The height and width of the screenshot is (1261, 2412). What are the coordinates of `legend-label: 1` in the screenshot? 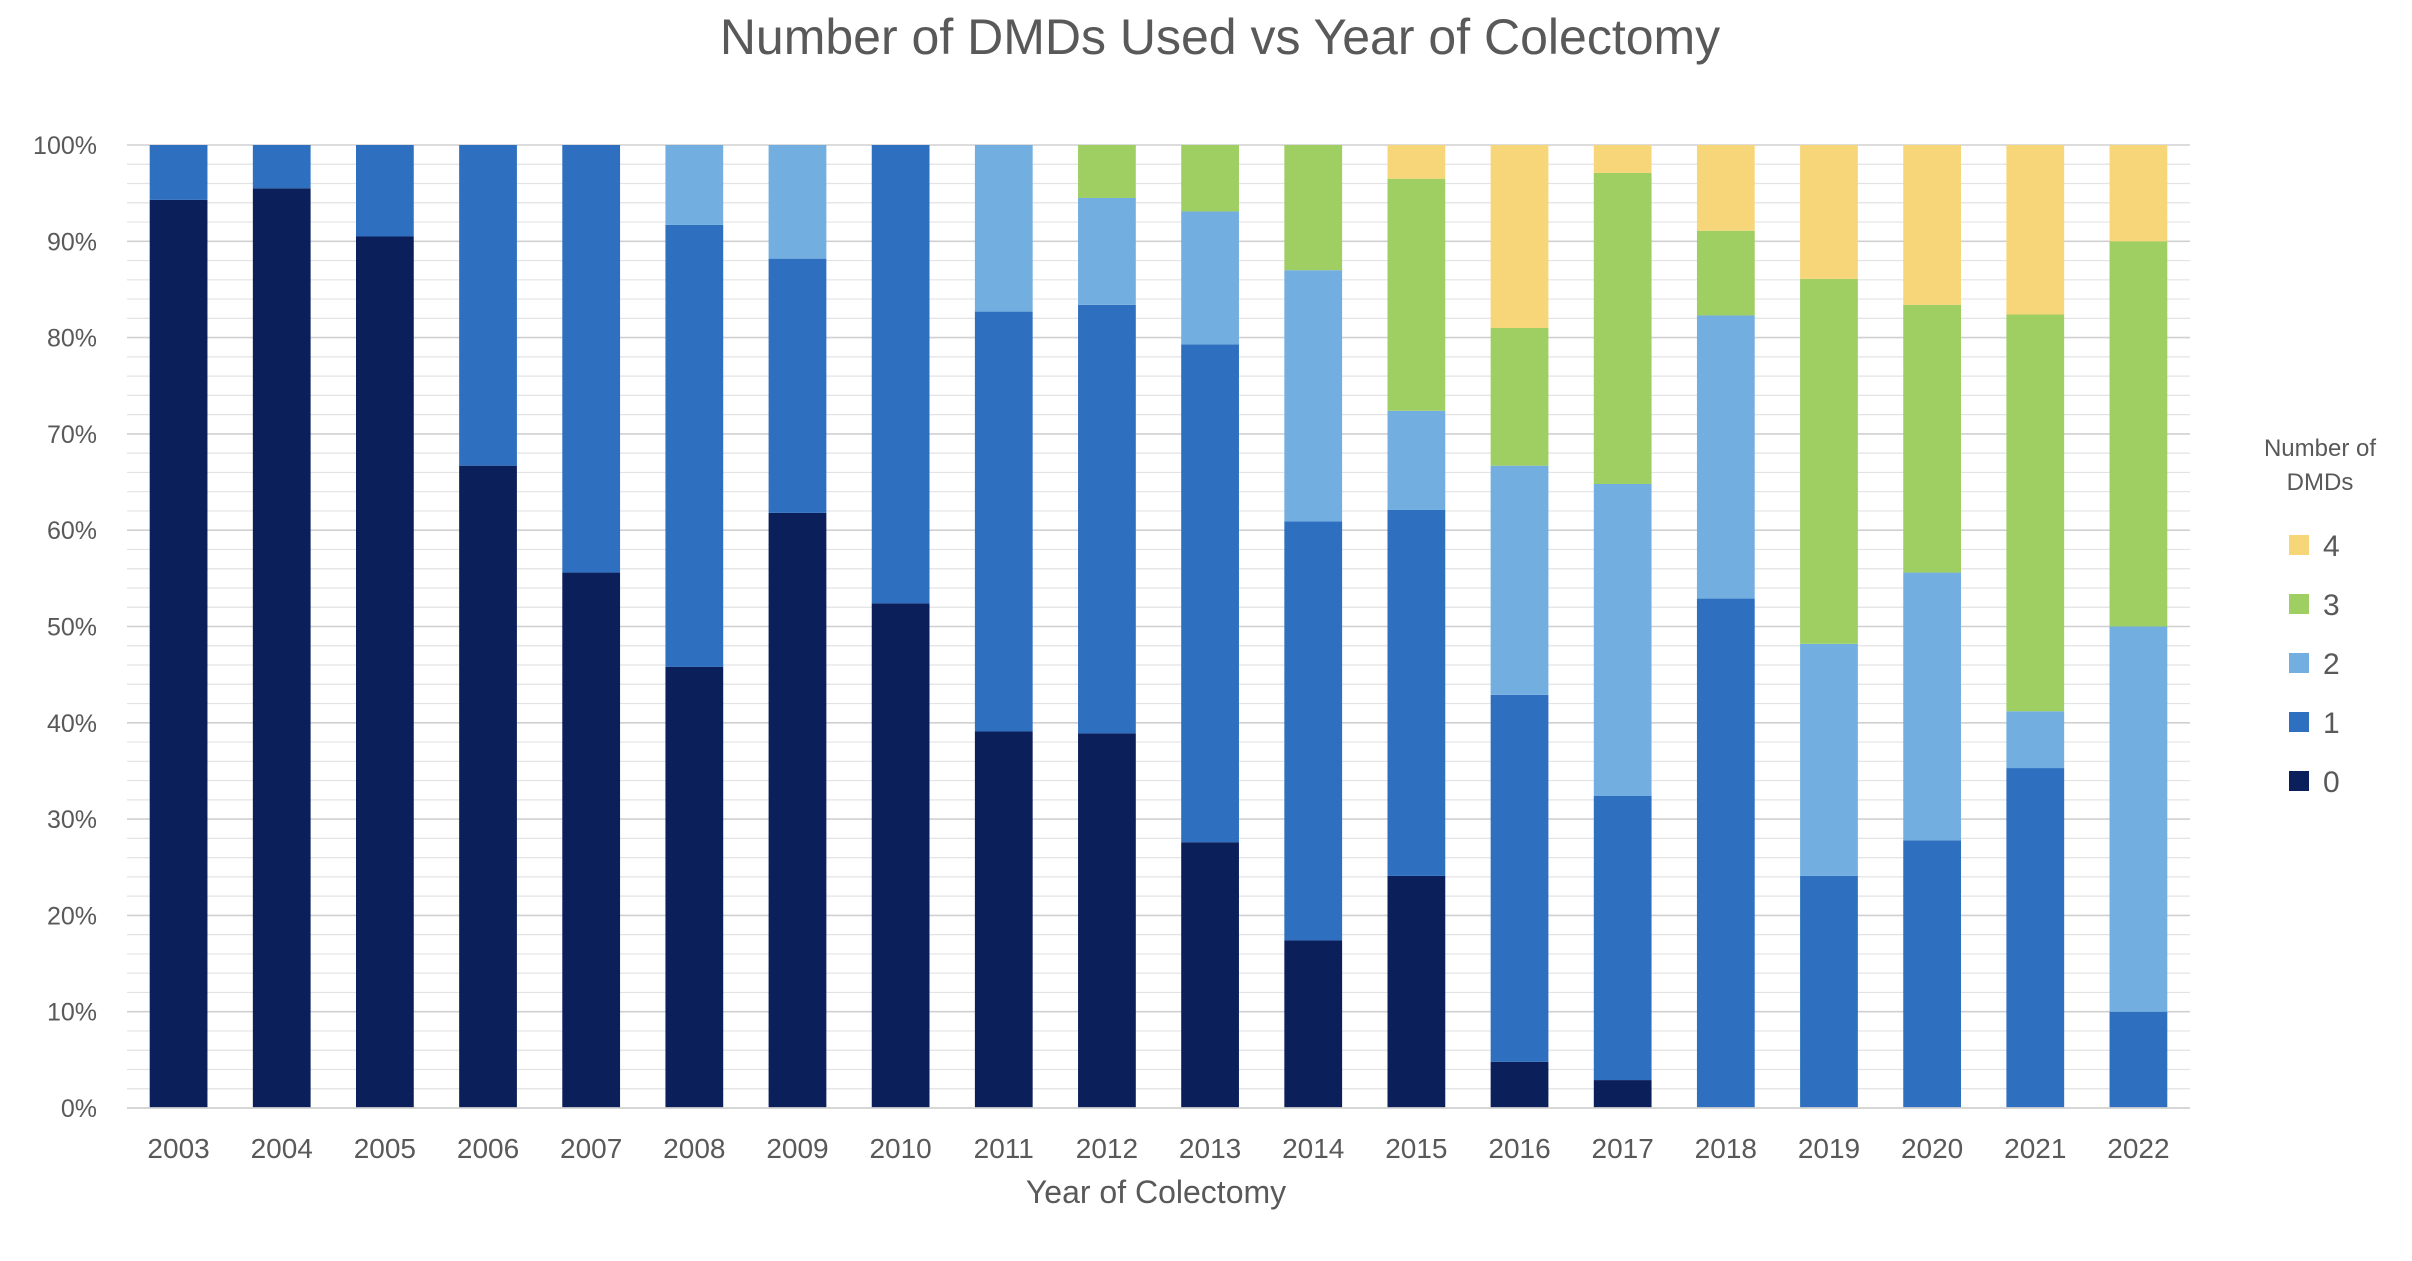 It's located at (2331, 723).